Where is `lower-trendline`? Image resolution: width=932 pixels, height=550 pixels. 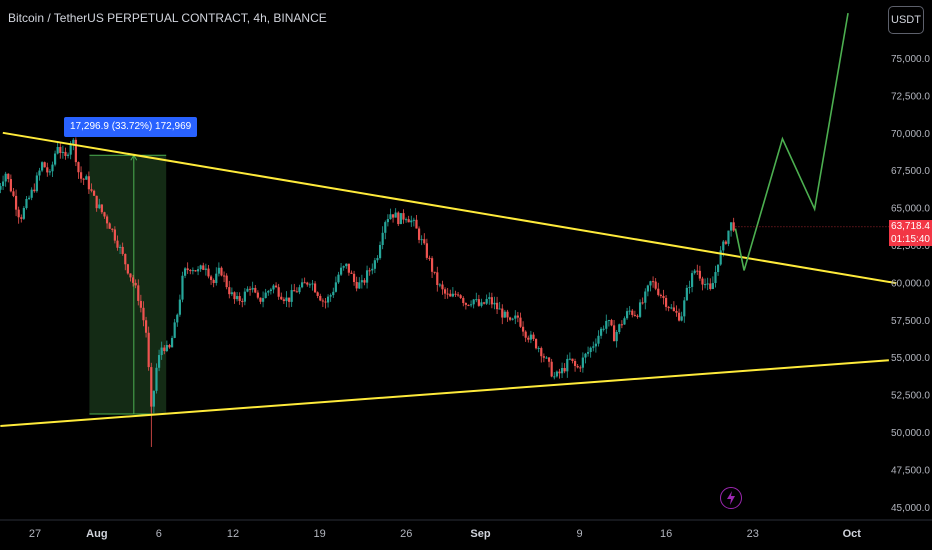 lower-trendline is located at coordinates (444, 393).